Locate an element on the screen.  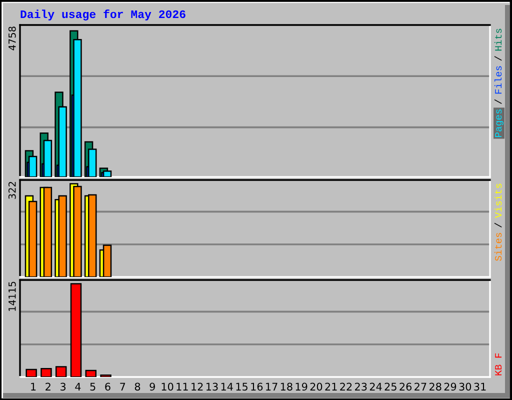
x-tick-label: 20 is located at coordinates (316, 386).